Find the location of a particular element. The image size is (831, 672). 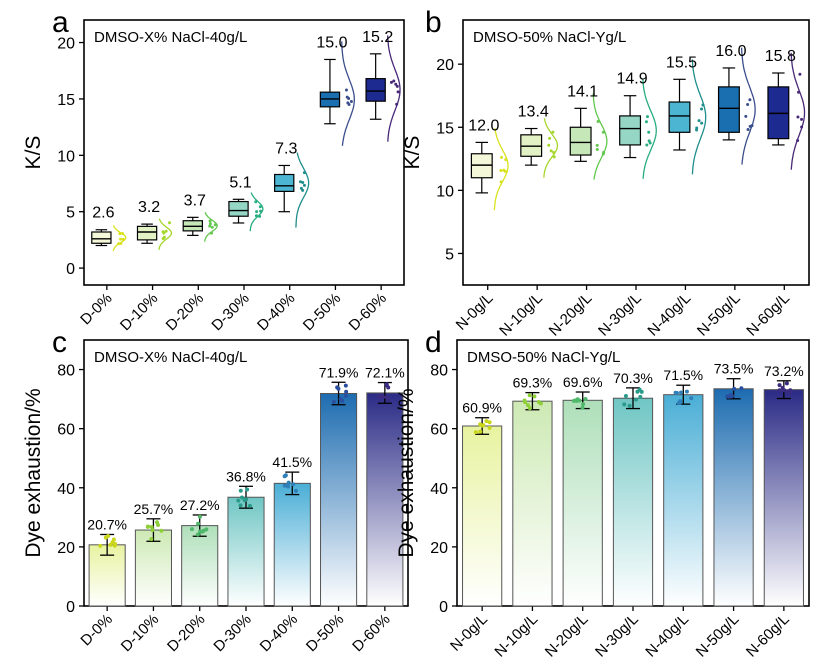

y-tick-label: 15 is located at coordinates (66, 100).